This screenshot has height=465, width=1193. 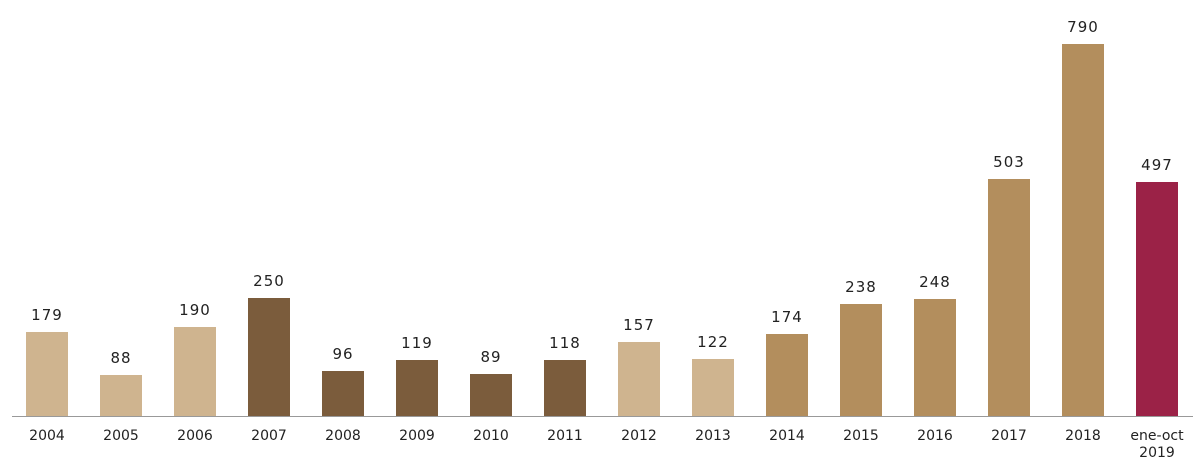 What do you see at coordinates (565, 436) in the screenshot?
I see `x-tick-label: 2011` at bounding box center [565, 436].